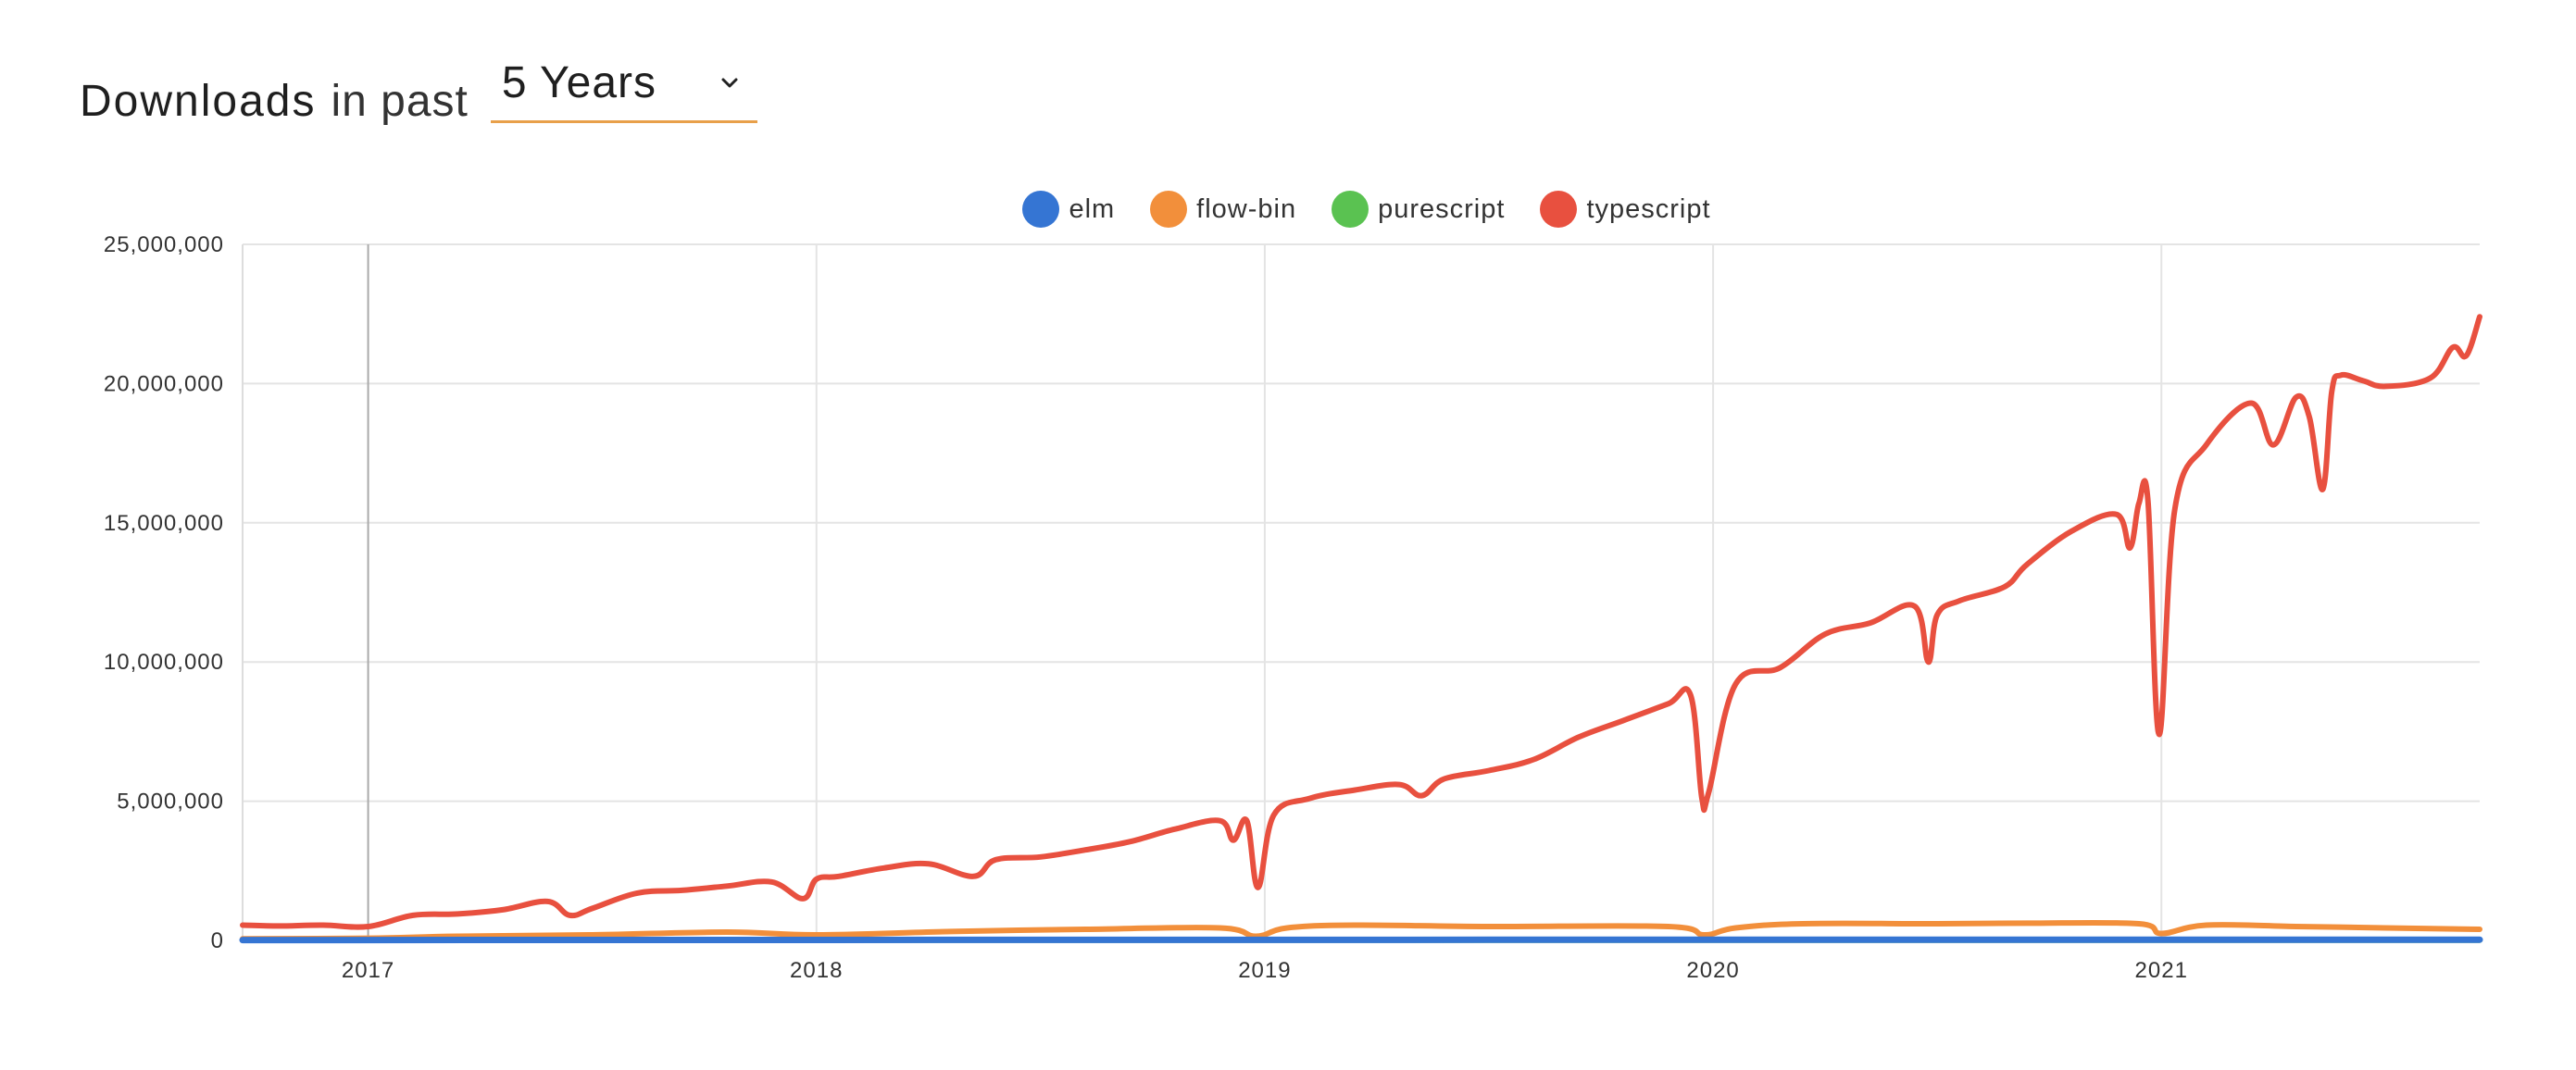  What do you see at coordinates (1264, 971) in the screenshot?
I see `x-tick-label: 2019` at bounding box center [1264, 971].